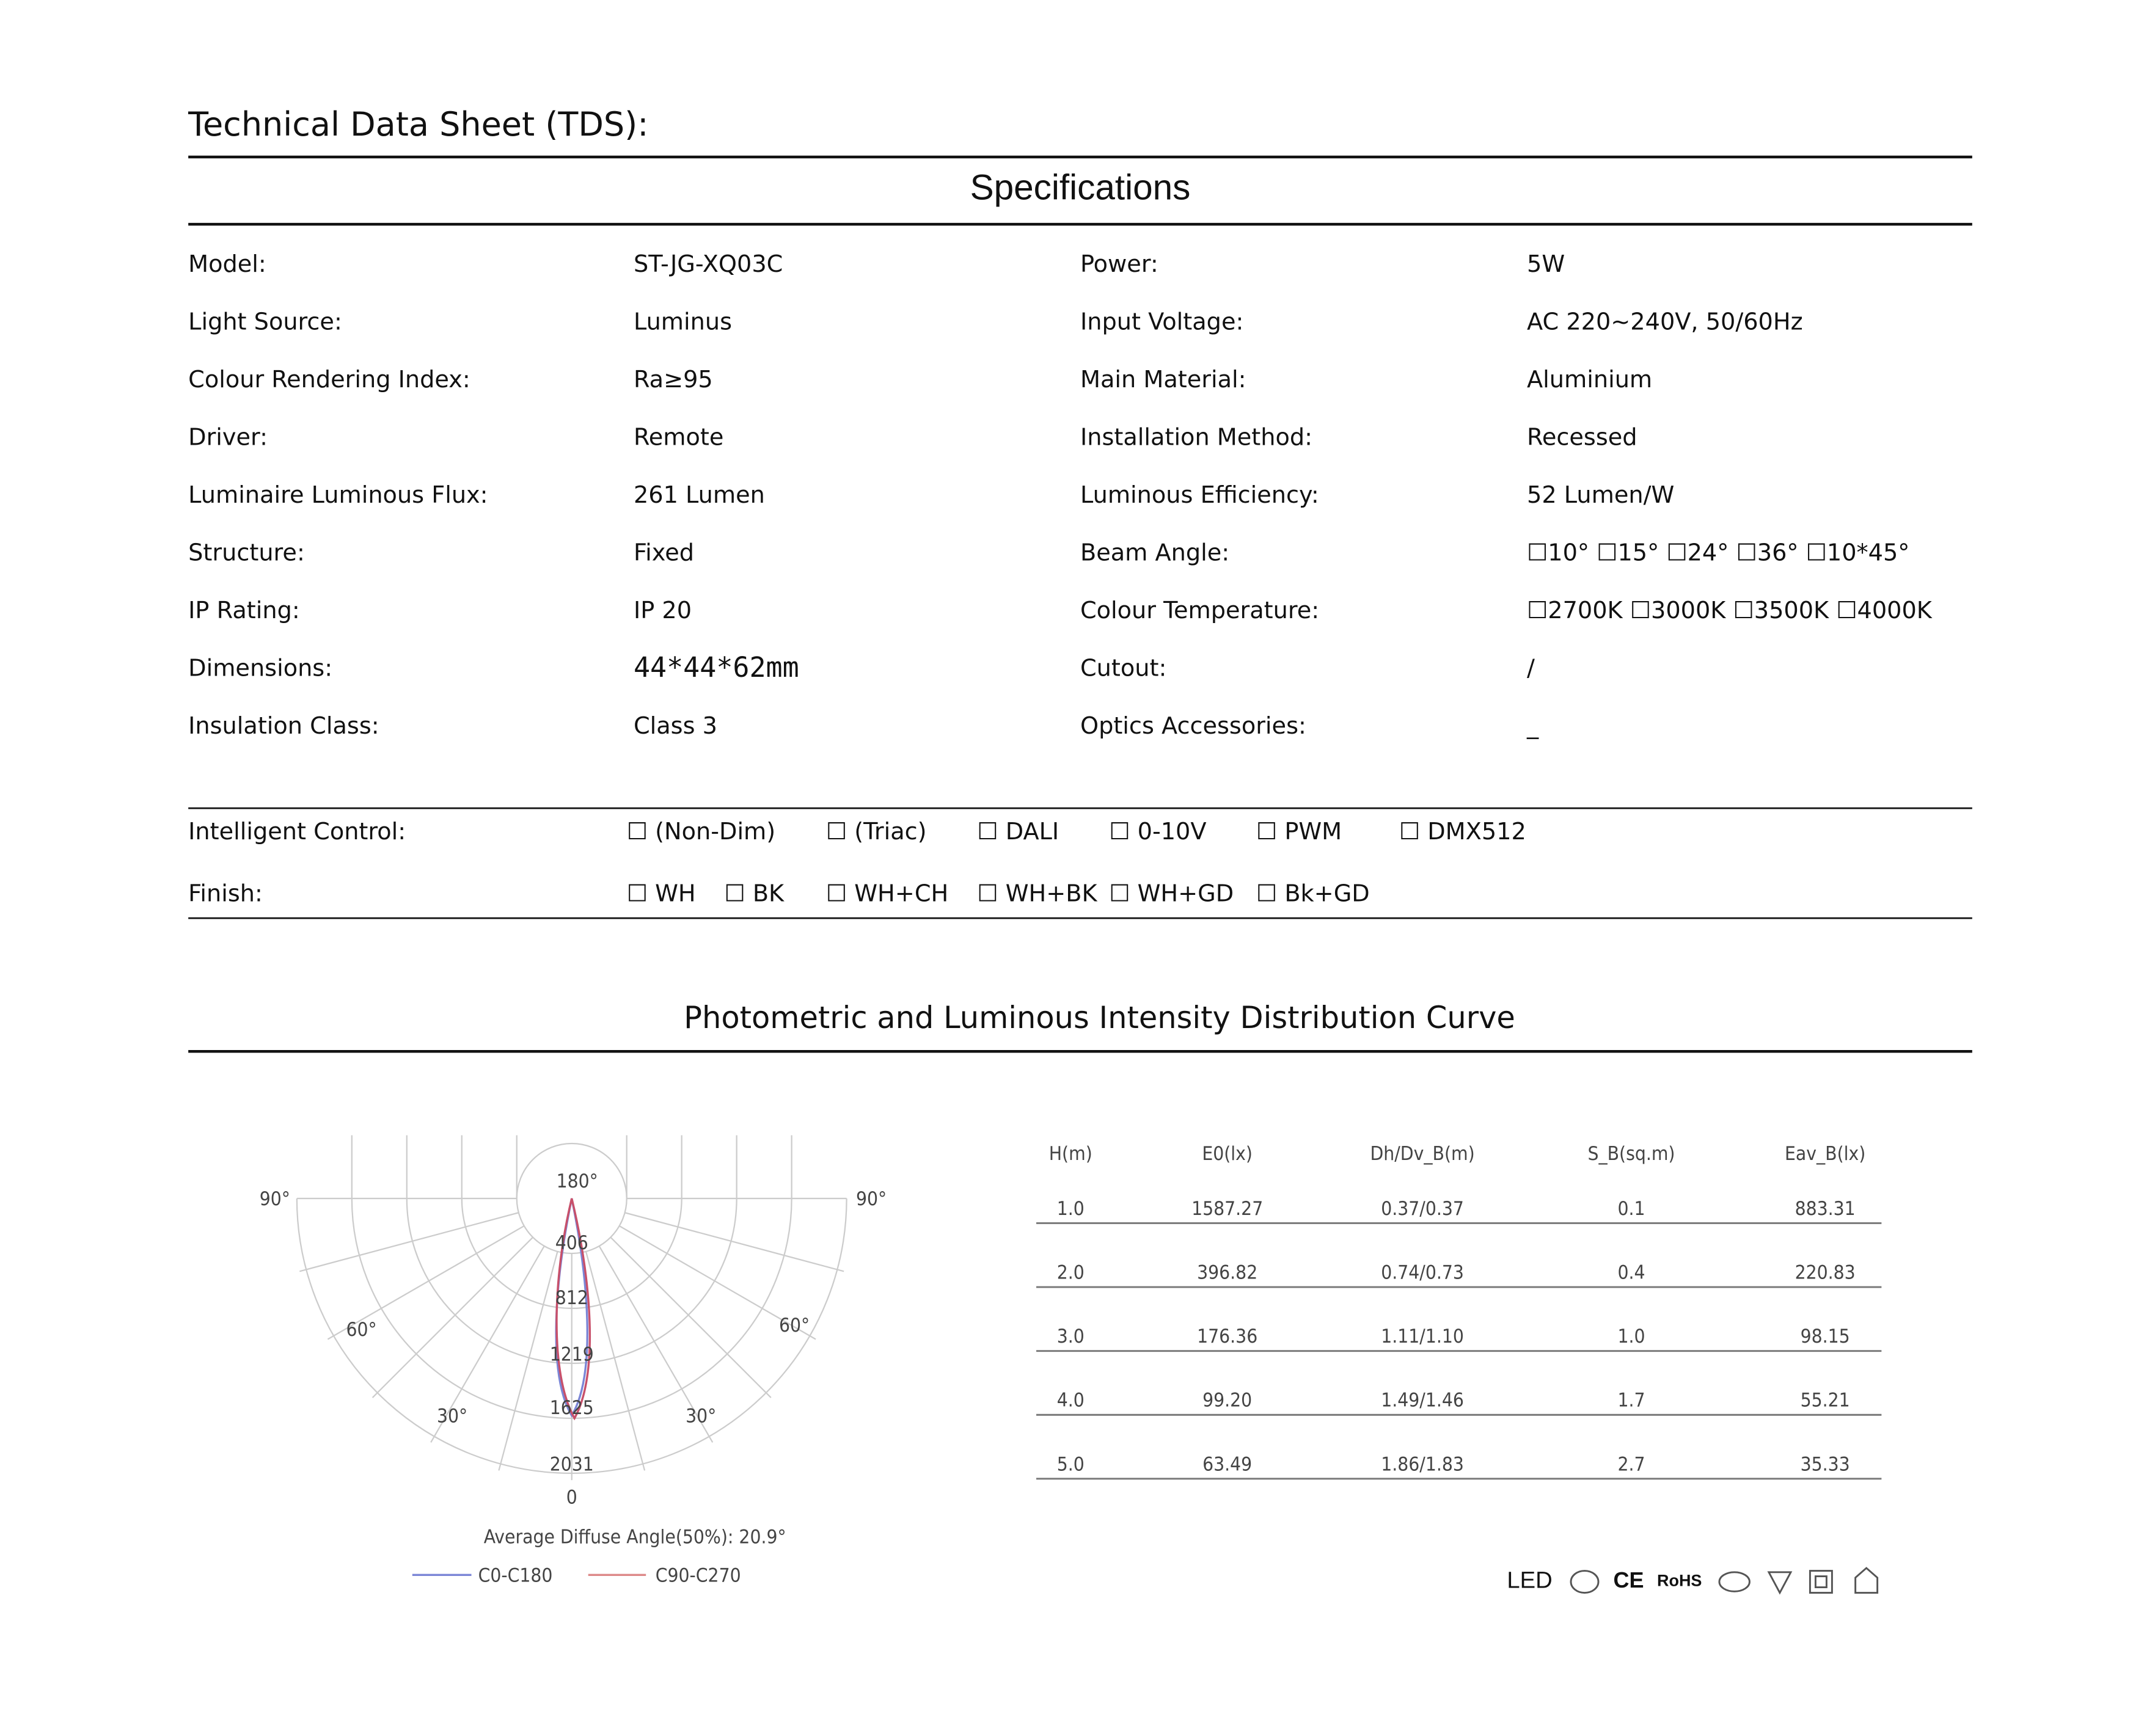 The width and height of the screenshot is (2144, 1736). What do you see at coordinates (683, 323) in the screenshot?
I see `spec-value: Luminus` at bounding box center [683, 323].